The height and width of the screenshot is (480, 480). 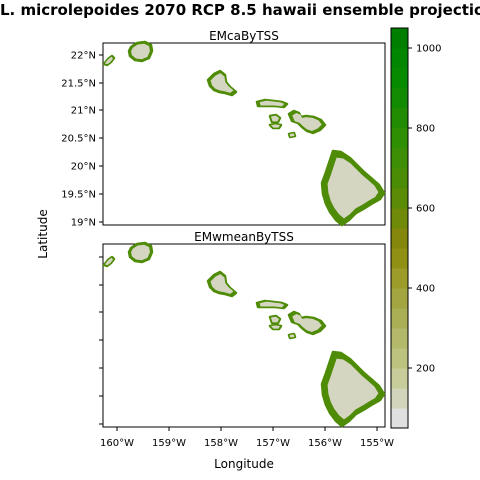 What do you see at coordinates (83, 167) in the screenshot?
I see `y-tick-label: 20°N` at bounding box center [83, 167].